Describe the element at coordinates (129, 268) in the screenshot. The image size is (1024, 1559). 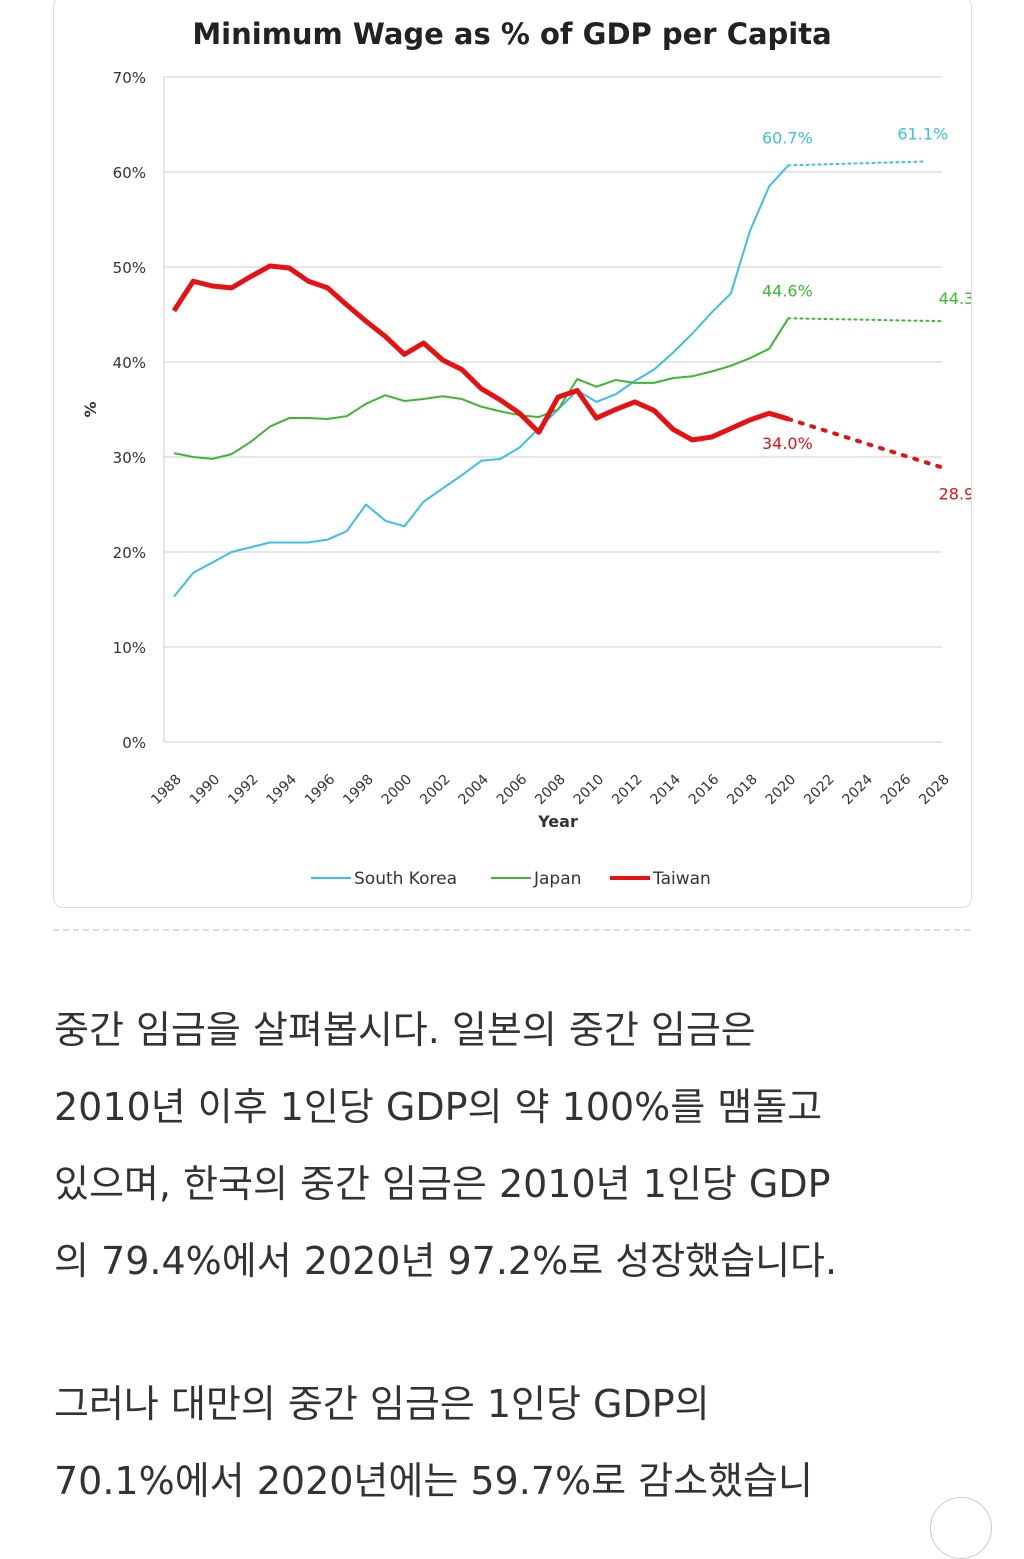
I see `y-tick-label: 50%` at that location.